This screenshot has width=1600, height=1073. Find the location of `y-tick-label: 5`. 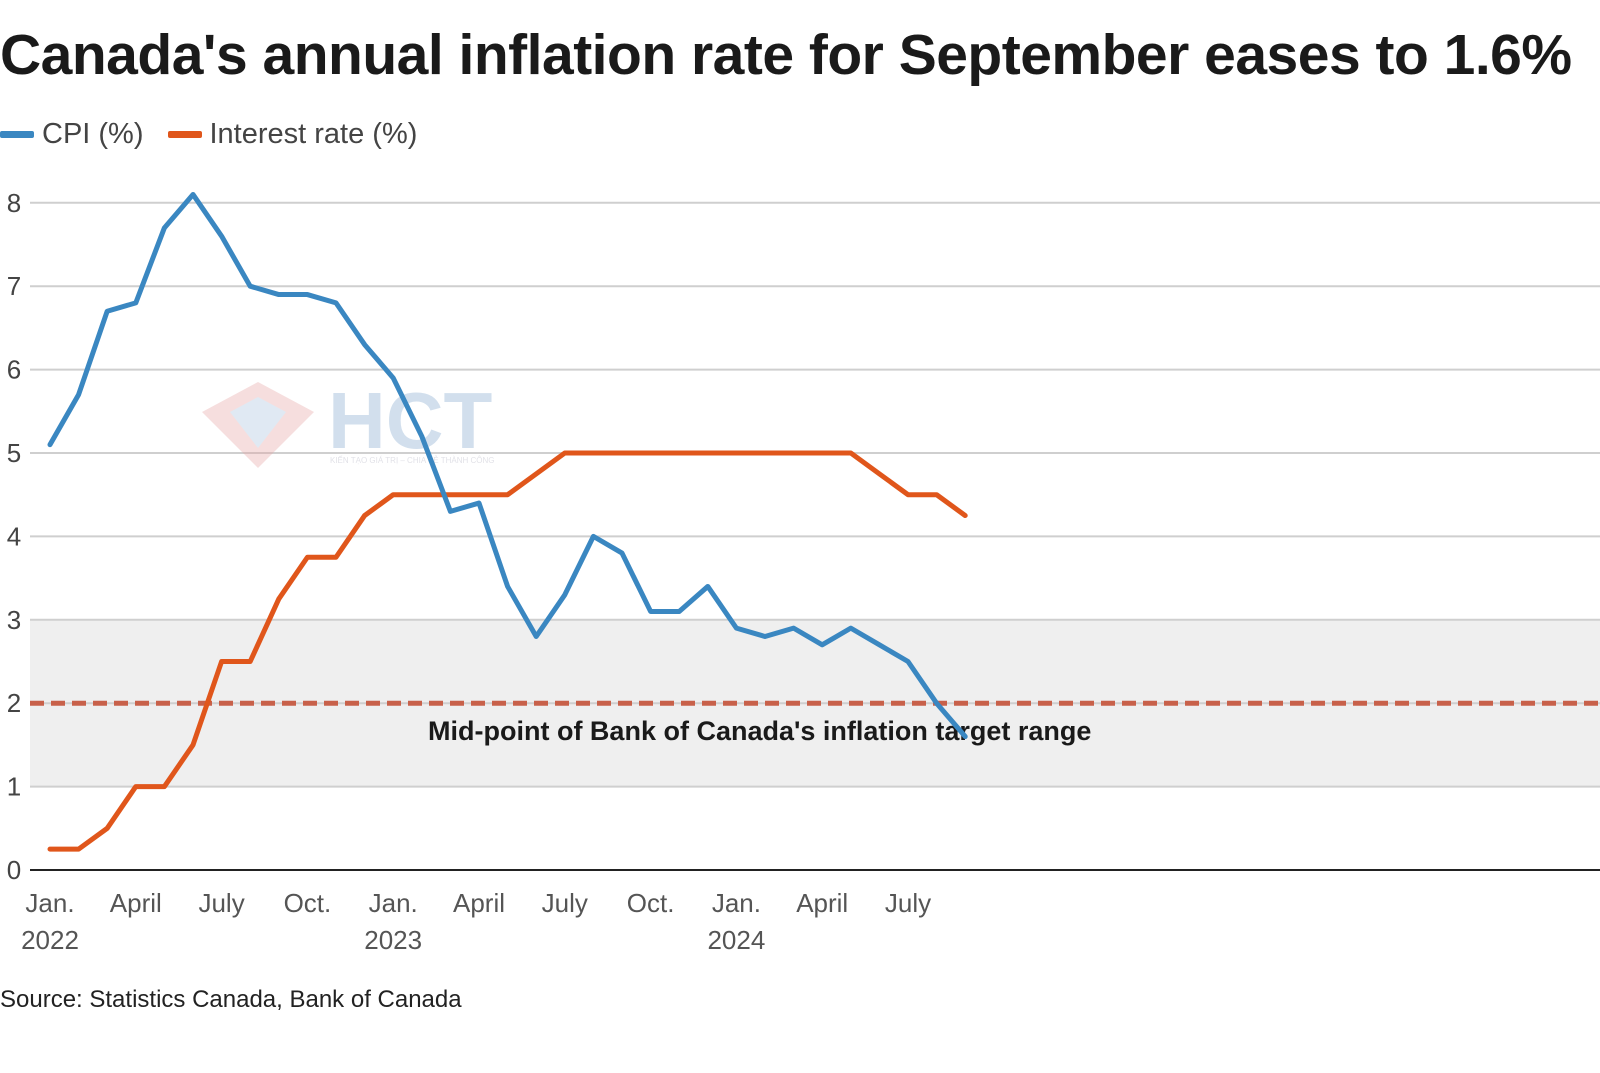

y-tick-label: 5 is located at coordinates (14, 453).